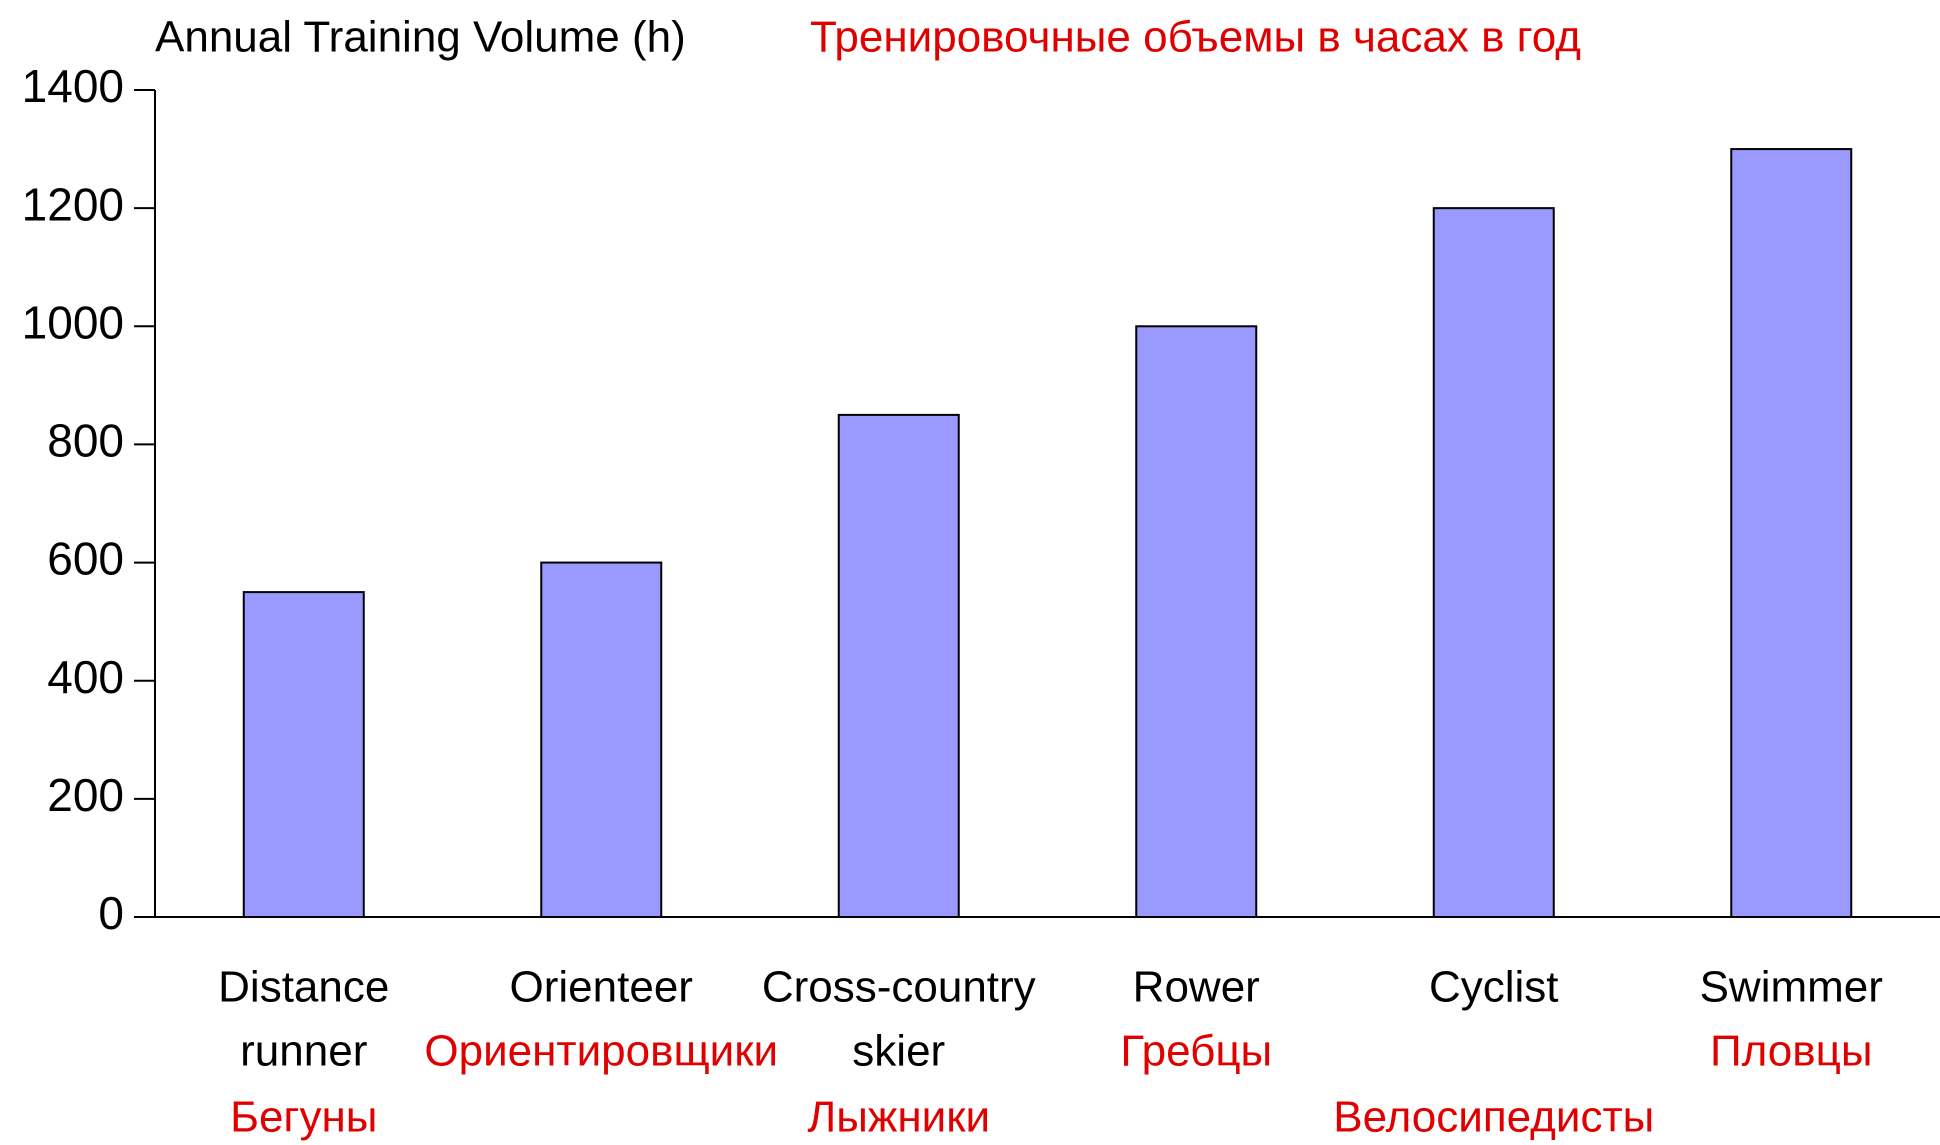 The width and height of the screenshot is (1940, 1145). What do you see at coordinates (303, 1051) in the screenshot?
I see `x-tick-label: runner` at bounding box center [303, 1051].